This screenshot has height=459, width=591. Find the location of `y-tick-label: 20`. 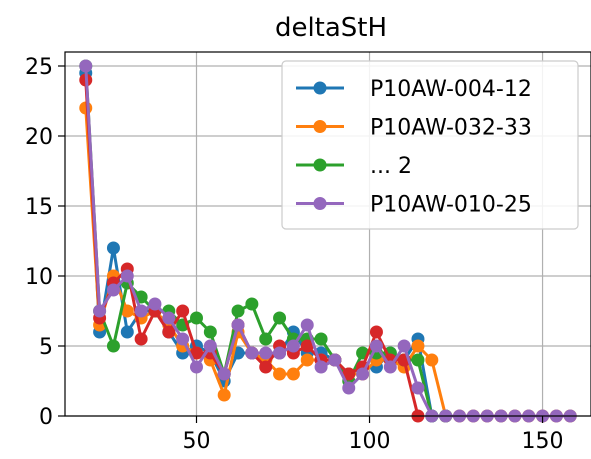

y-tick-label: 20 is located at coordinates (39, 137).